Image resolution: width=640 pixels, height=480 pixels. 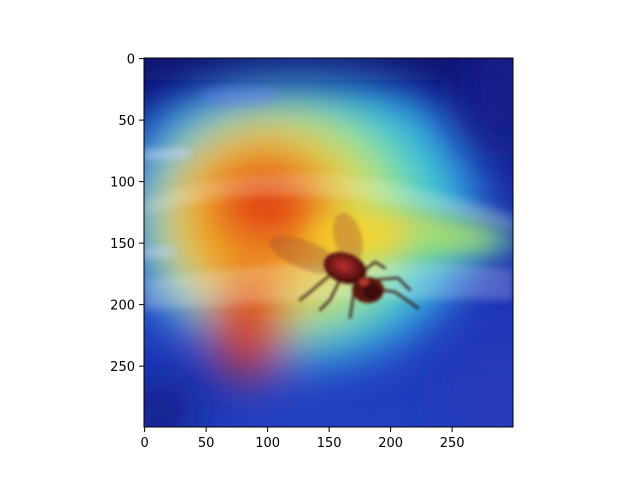 I want to click on x-tick-label: 50, so click(x=206, y=443).